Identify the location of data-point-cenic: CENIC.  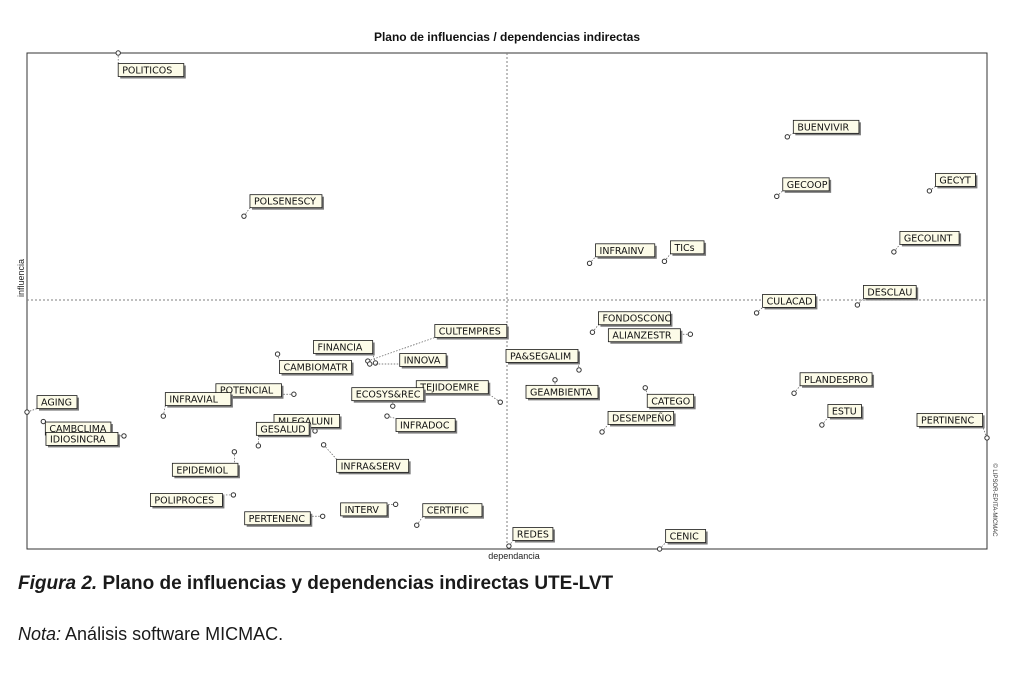
(682, 540).